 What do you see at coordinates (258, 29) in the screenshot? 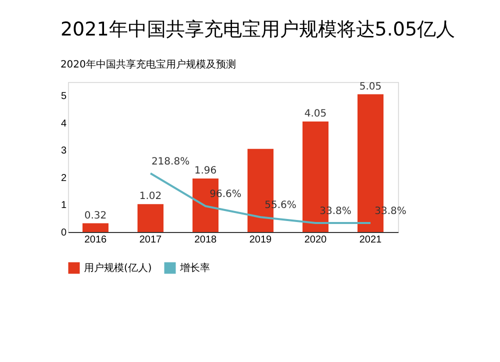
I see `chart-title: 2021年中国共享充电宝用户规模将达5.05亿人` at bounding box center [258, 29].